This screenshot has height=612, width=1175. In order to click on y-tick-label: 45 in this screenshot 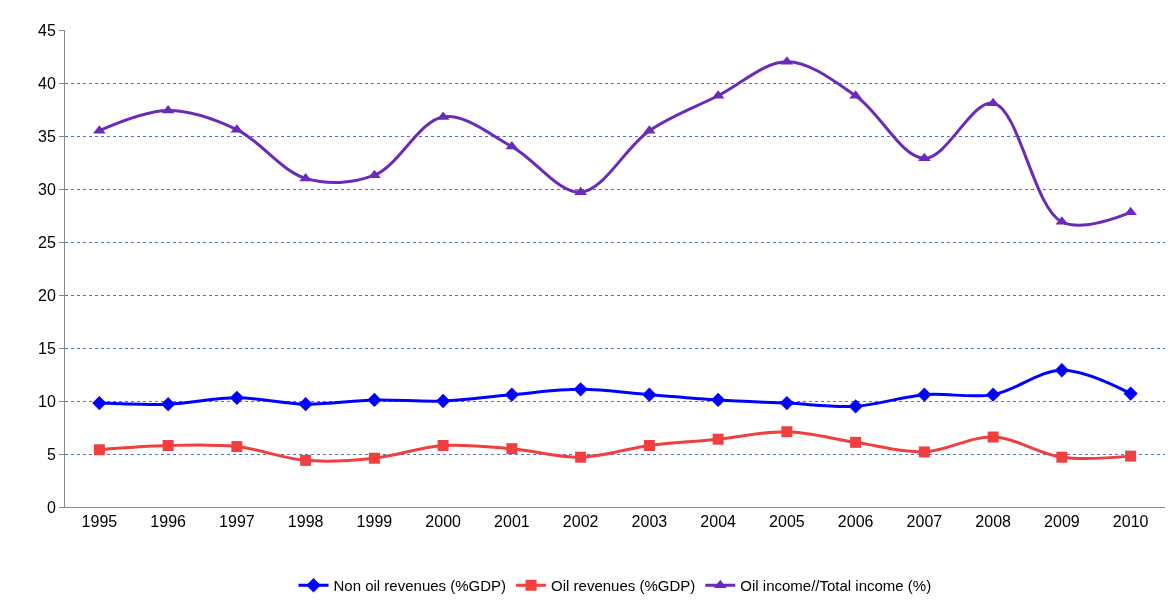, I will do `click(47, 30)`.